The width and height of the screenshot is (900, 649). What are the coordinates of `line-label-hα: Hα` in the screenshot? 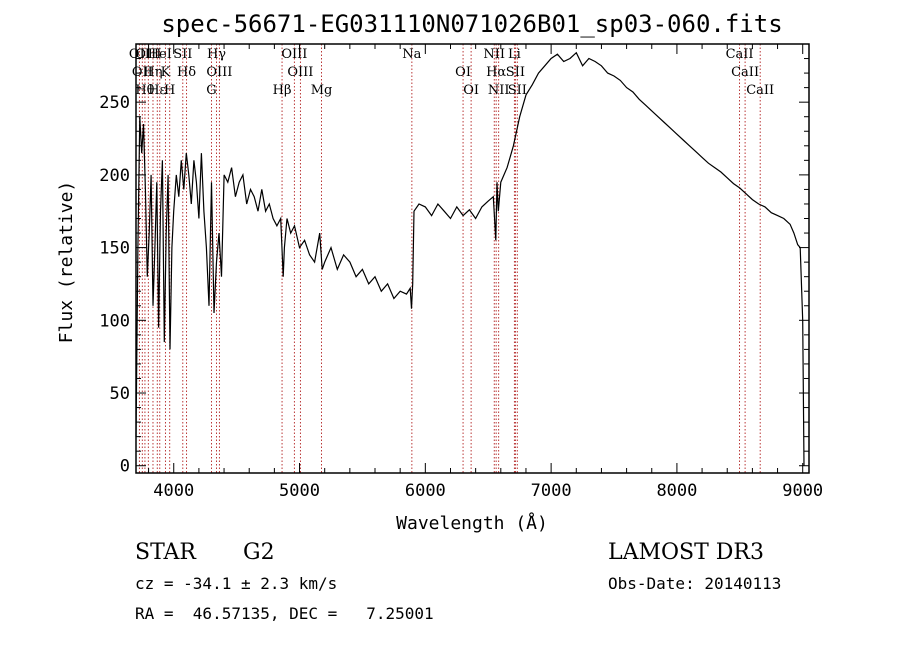 It's located at (496, 72).